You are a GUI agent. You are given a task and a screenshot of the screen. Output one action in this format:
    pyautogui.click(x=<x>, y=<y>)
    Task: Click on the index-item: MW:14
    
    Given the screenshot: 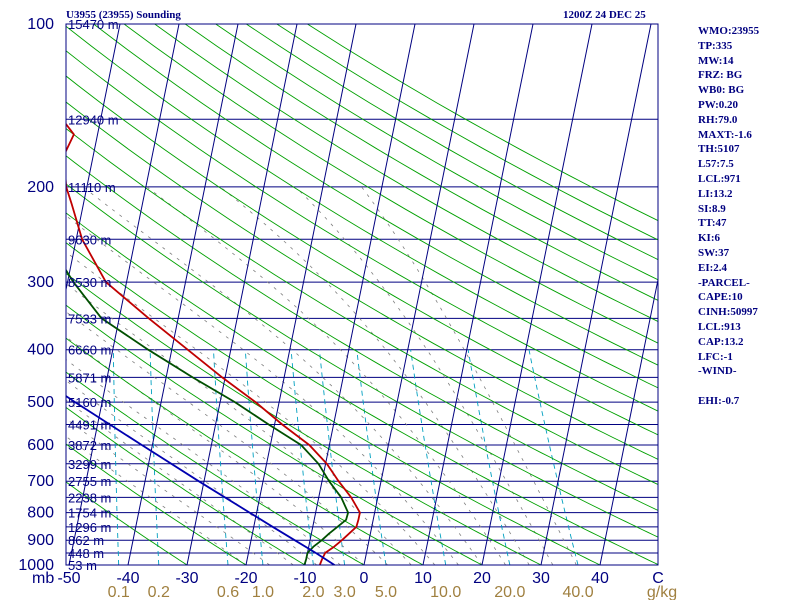 What is the action you would take?
    pyautogui.click(x=716, y=60)
    